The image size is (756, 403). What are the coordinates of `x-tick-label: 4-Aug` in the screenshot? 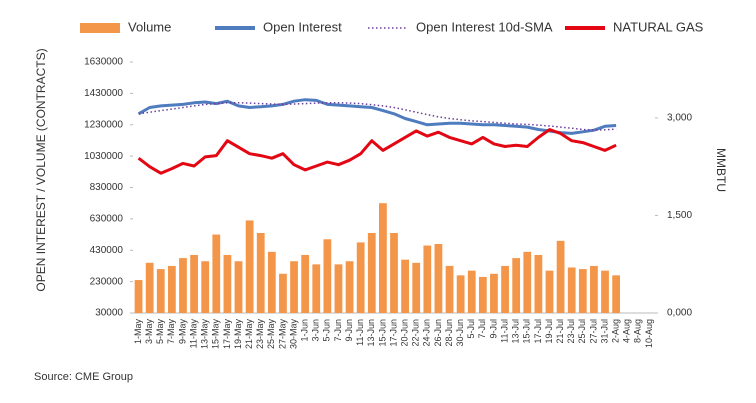 It's located at (627, 331).